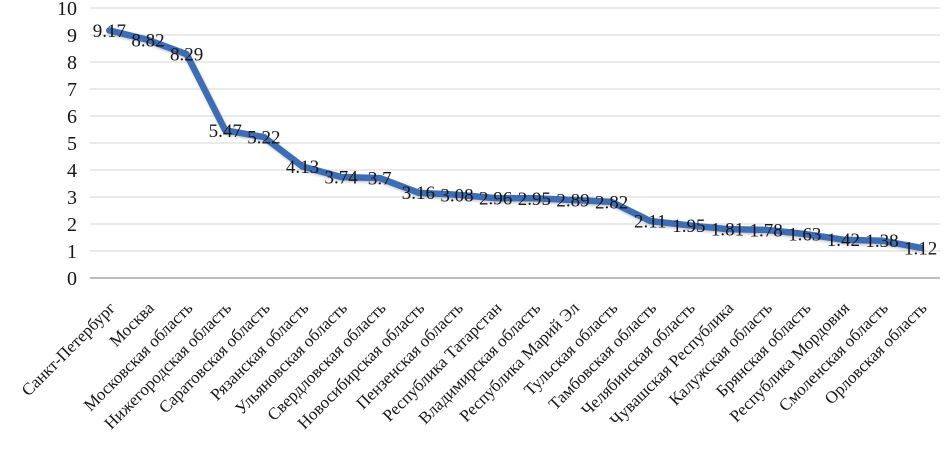  Describe the element at coordinates (727, 230) in the screenshot. I see `data-label: 1.81` at that location.